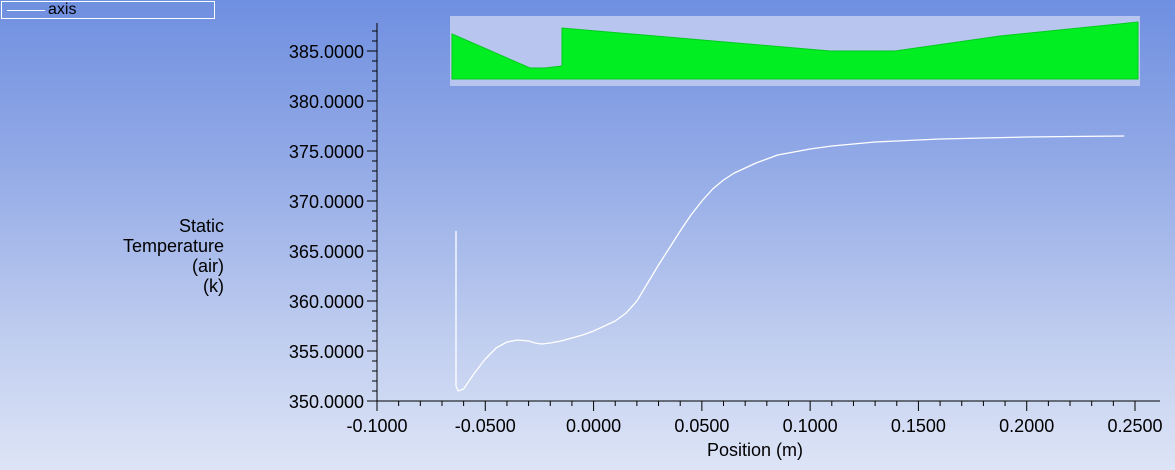 The height and width of the screenshot is (470, 1175). Describe the element at coordinates (485, 426) in the screenshot. I see `x-tick-label: -0.0500` at that location.